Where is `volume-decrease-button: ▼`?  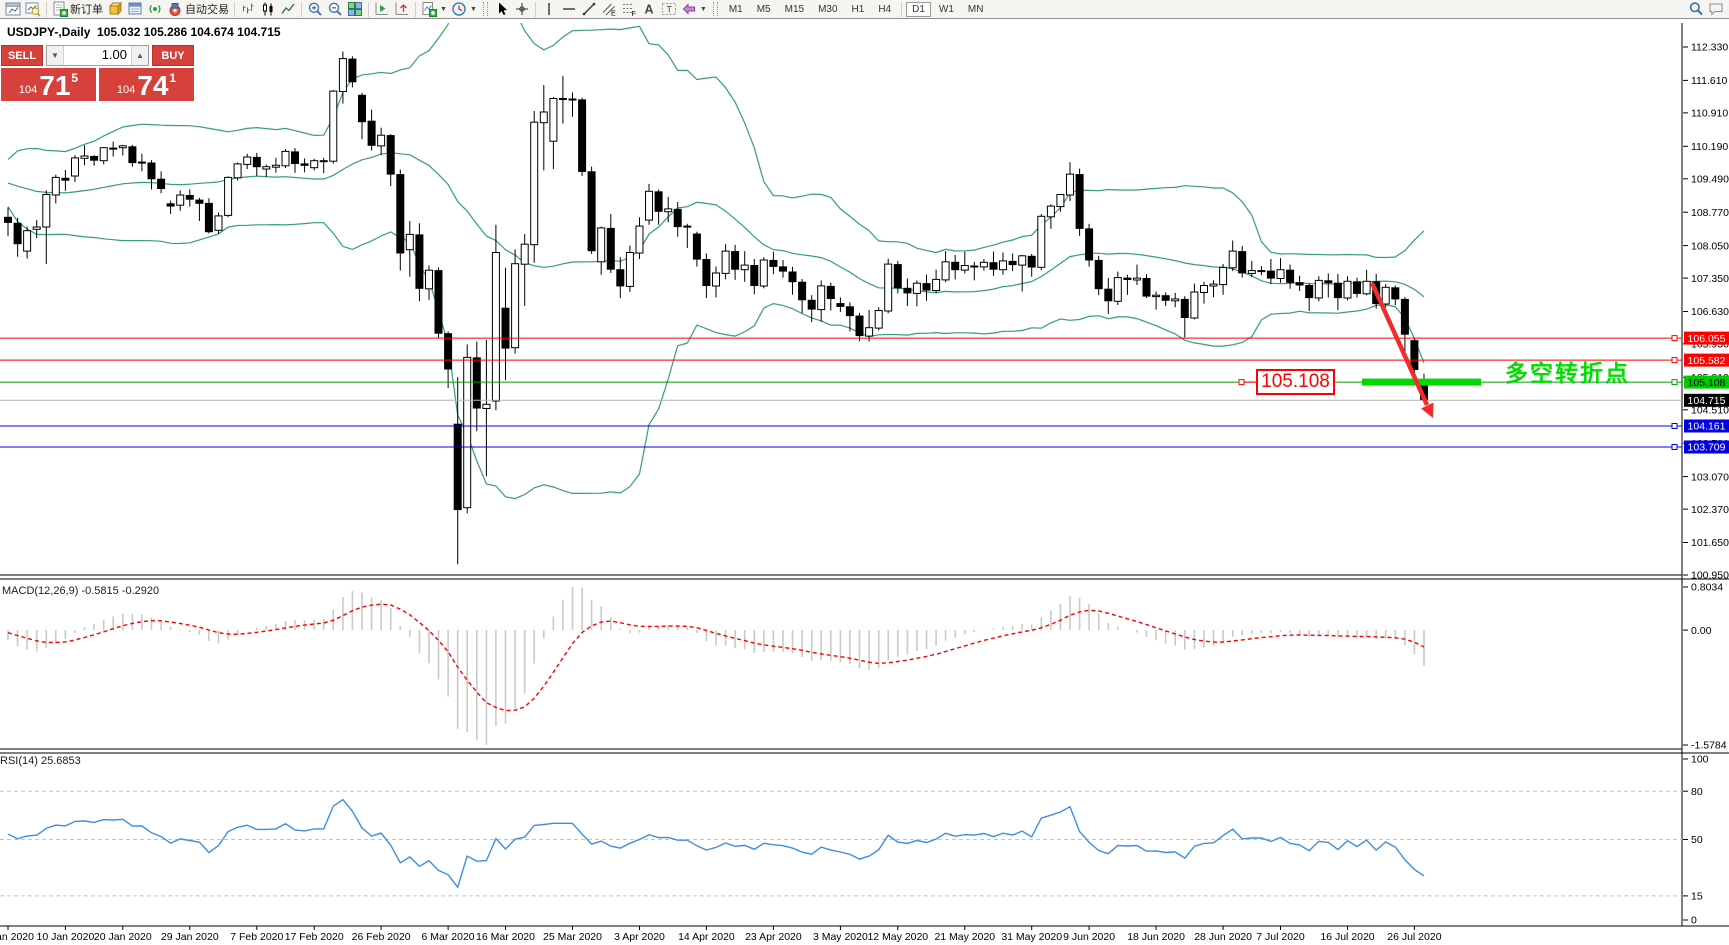 volume-decrease-button: ▼ is located at coordinates (55, 55).